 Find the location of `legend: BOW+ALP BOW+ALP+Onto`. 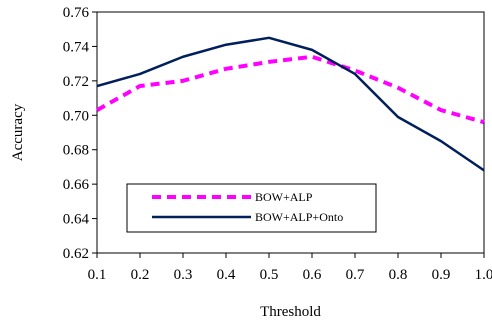

legend: BOW+ALP BOW+ALP+Onto is located at coordinates (251, 208).